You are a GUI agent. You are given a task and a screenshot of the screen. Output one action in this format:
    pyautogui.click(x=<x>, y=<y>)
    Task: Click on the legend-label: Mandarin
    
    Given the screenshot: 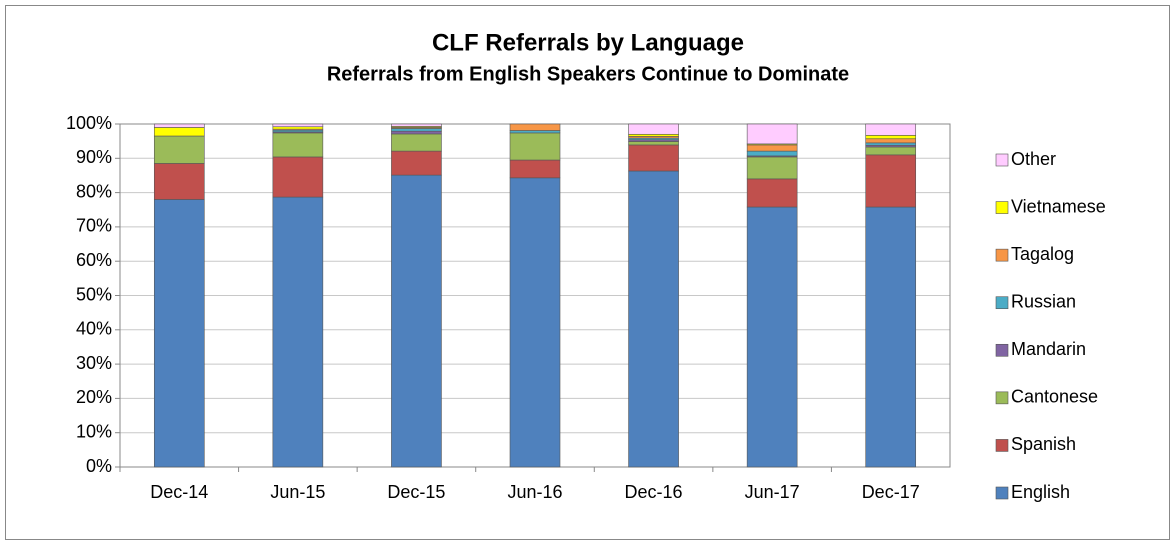 What is the action you would take?
    pyautogui.click(x=1048, y=349)
    